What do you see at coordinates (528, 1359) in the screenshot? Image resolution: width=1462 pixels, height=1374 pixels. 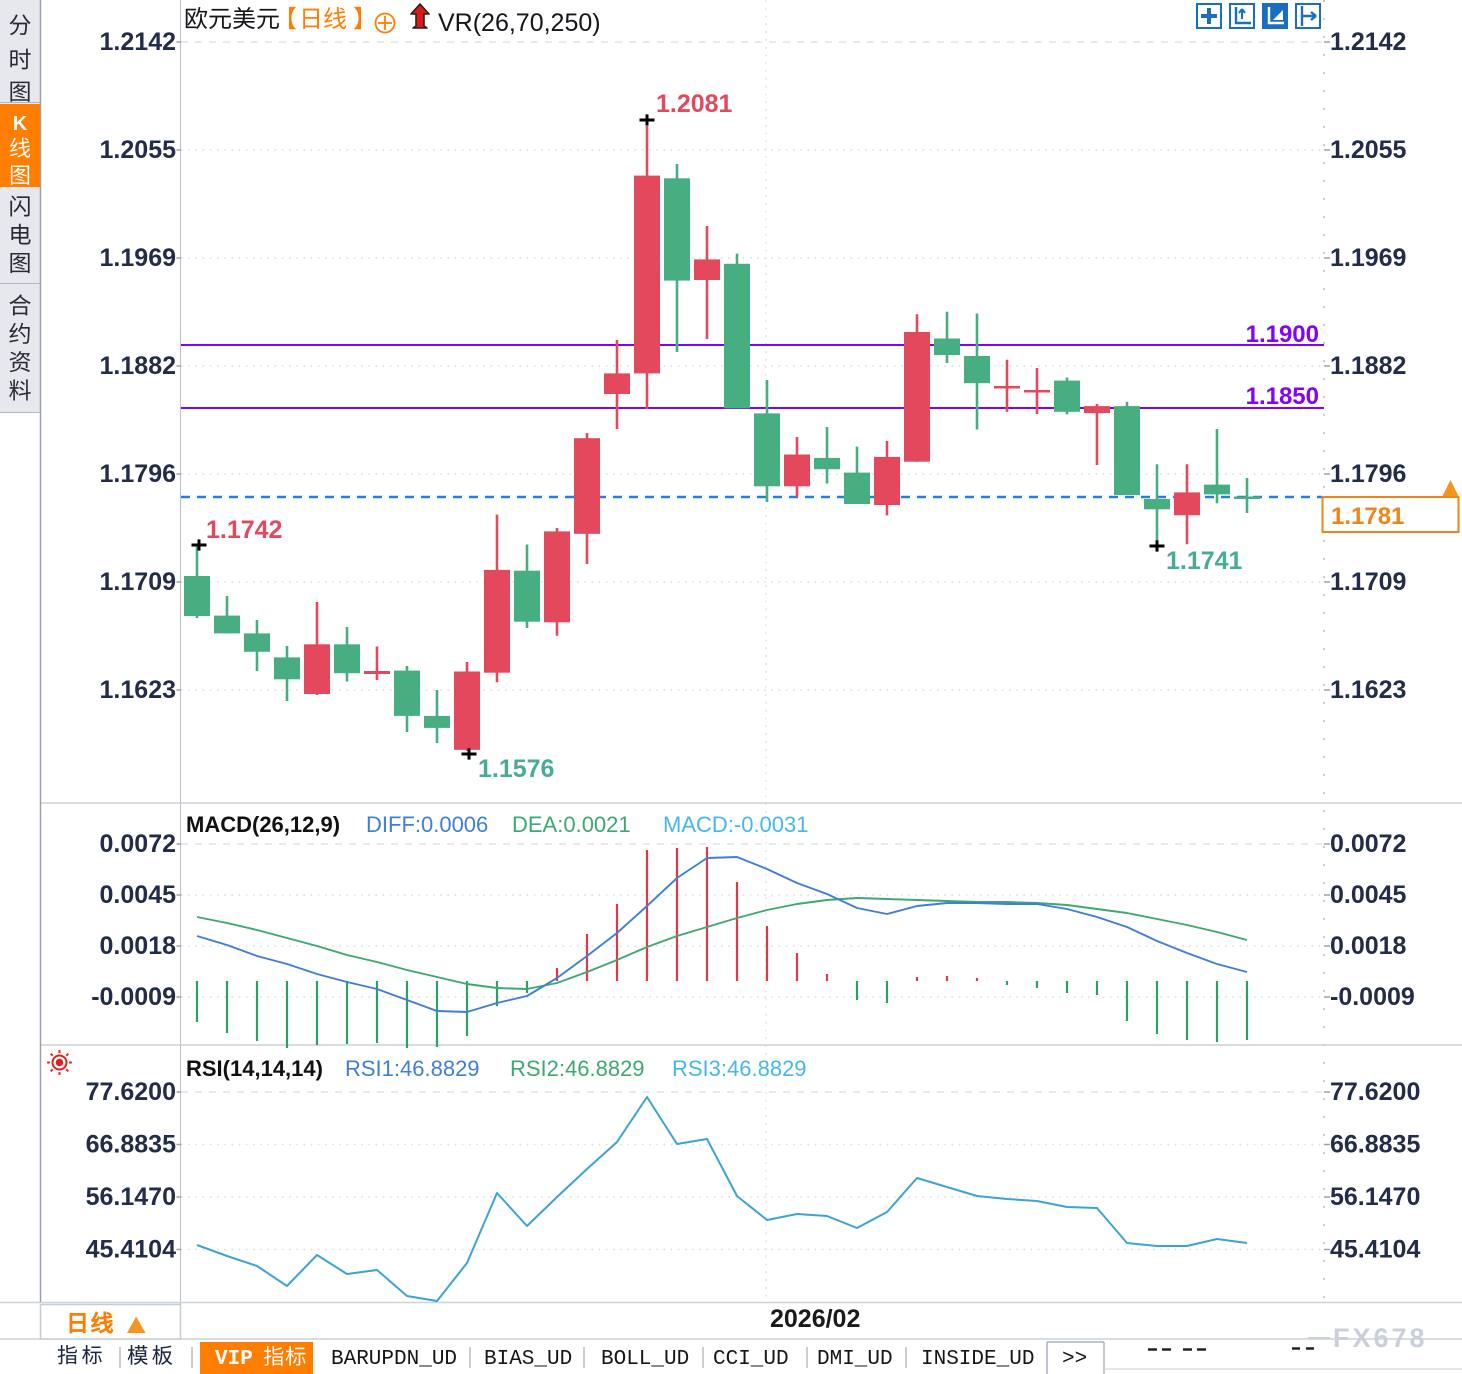 I see `svg-text: BIAS_UD` at bounding box center [528, 1359].